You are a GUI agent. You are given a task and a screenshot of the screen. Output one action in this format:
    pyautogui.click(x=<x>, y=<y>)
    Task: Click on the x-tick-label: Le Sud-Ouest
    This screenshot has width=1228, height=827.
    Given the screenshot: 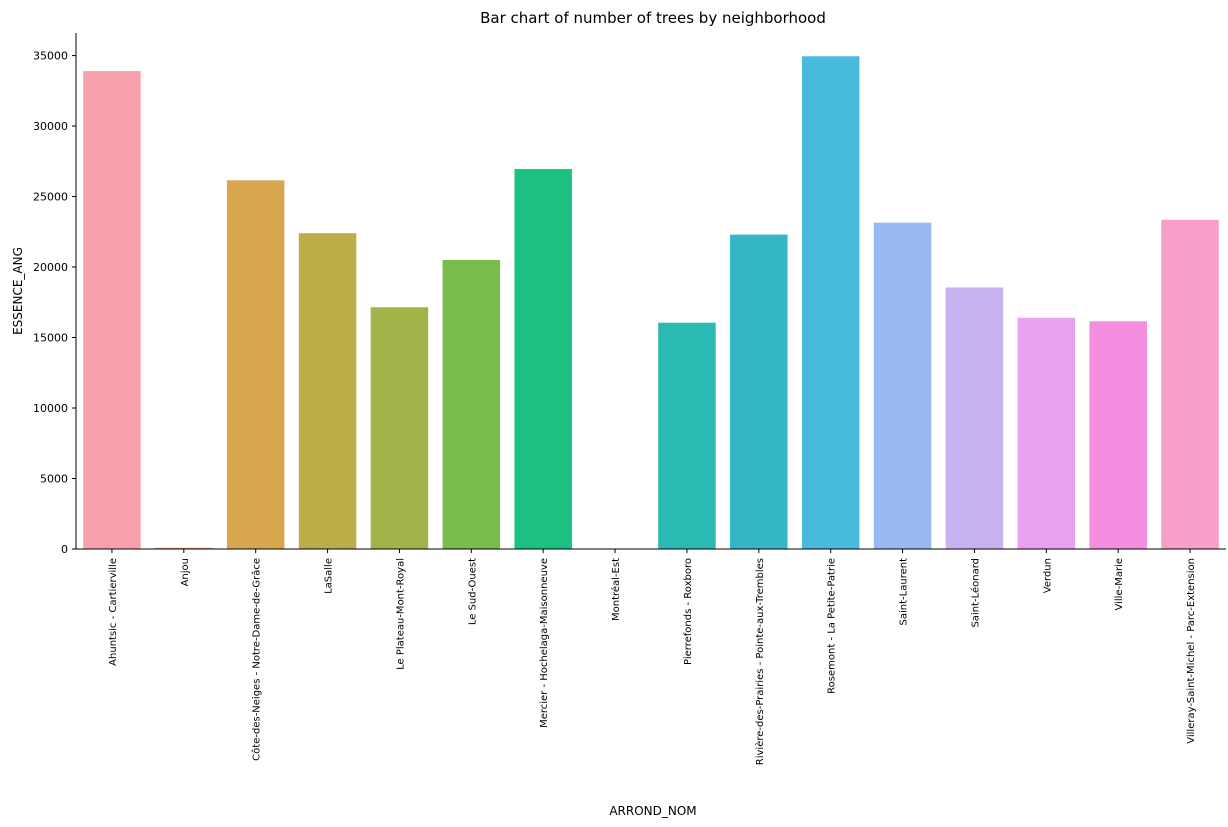 What is the action you would take?
    pyautogui.click(x=472, y=591)
    